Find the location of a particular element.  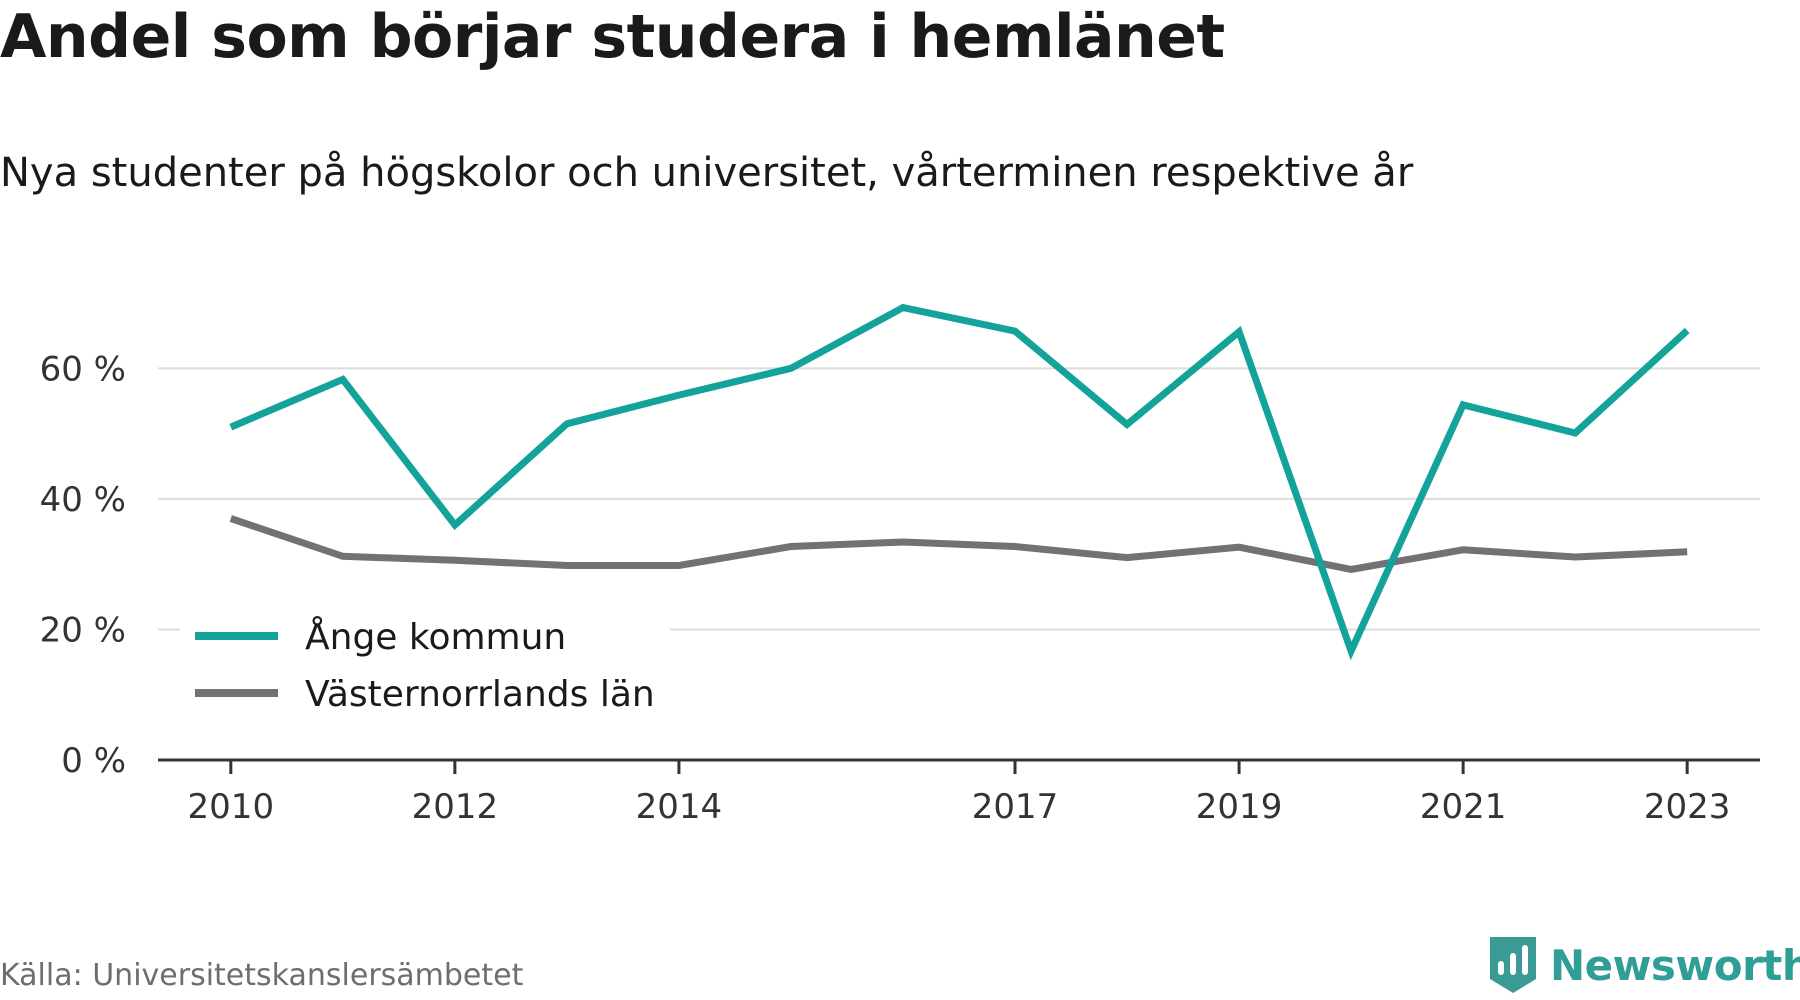

y-tick-label: 40 % is located at coordinates (83, 500).